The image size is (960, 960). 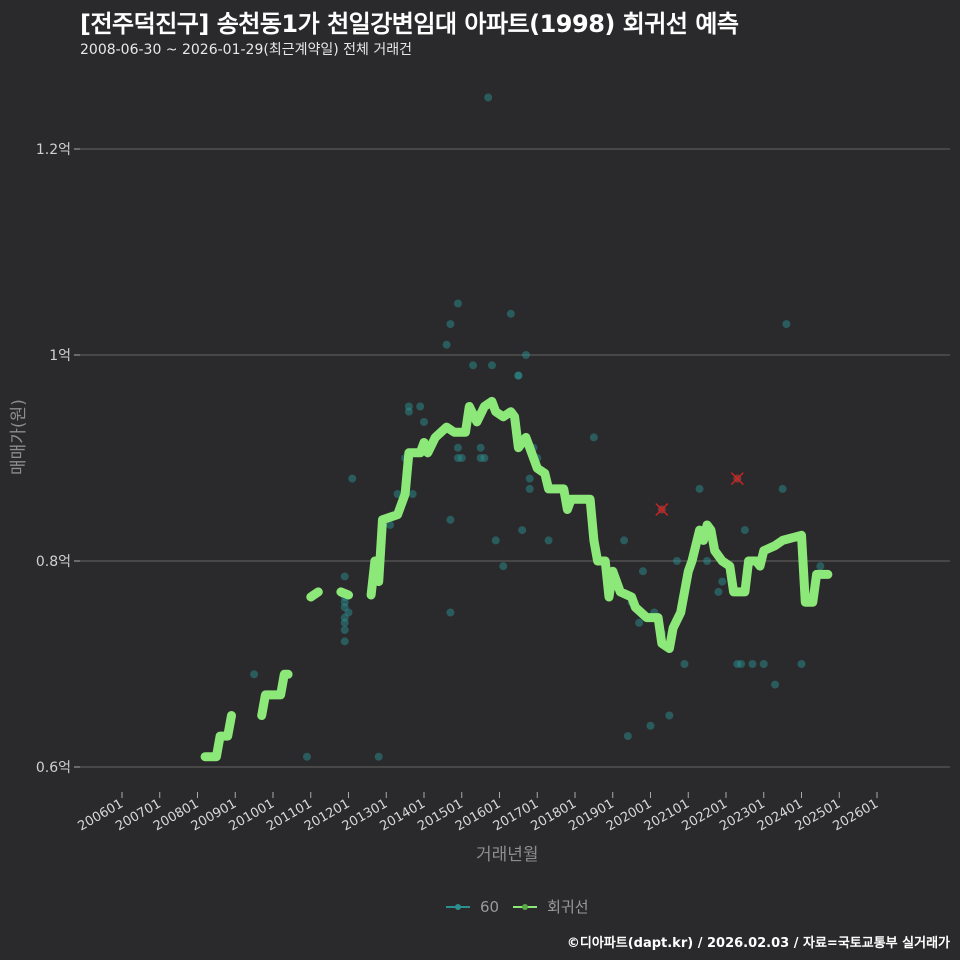 What do you see at coordinates (409, 24) in the screenshot?
I see `chart-title: [전주덕진구] 송천동1가 천일강변임대 아파트(1998) 회귀선 예측` at bounding box center [409, 24].